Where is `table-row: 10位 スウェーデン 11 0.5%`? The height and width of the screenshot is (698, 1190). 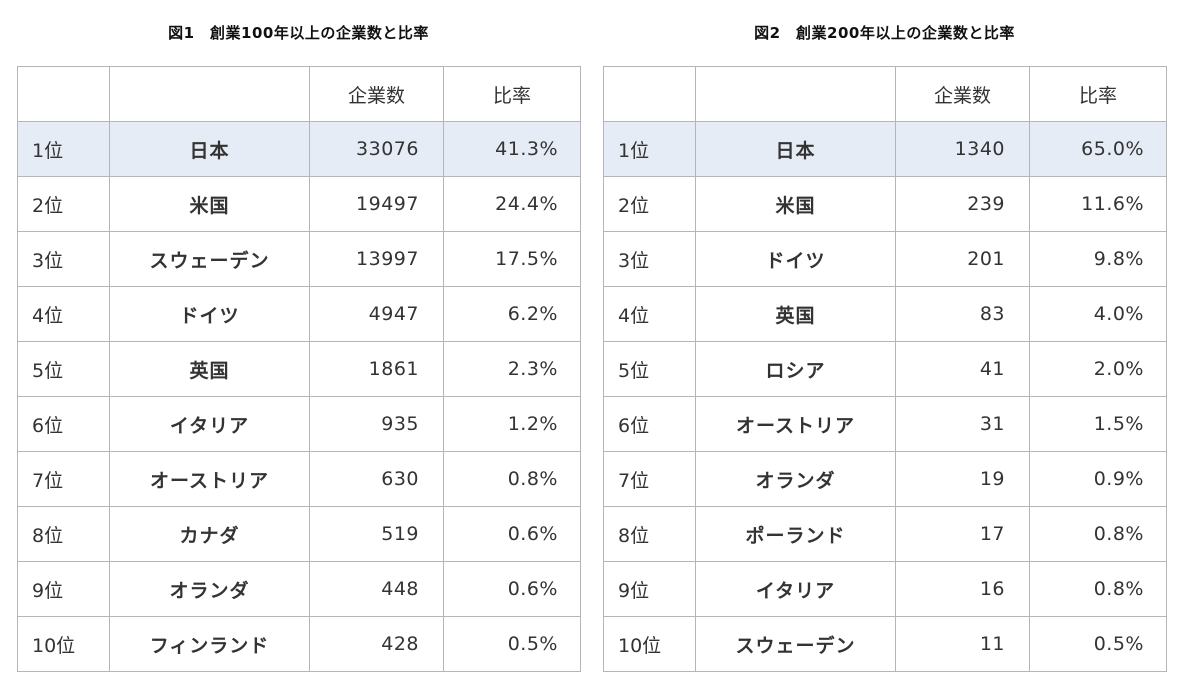
table-row: 10位 スウェーデン 11 0.5% is located at coordinates (885, 644).